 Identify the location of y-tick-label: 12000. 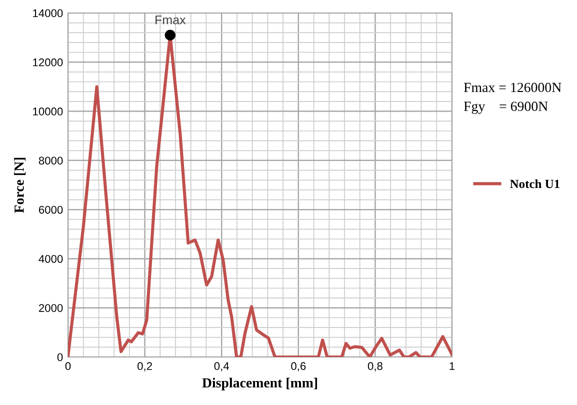
(48, 62).